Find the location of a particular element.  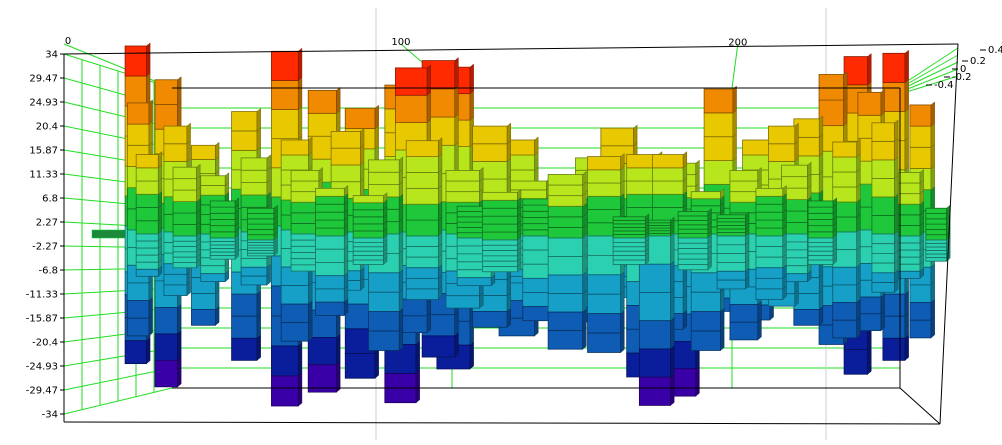

frame-bottom-right is located at coordinates (920, 406).